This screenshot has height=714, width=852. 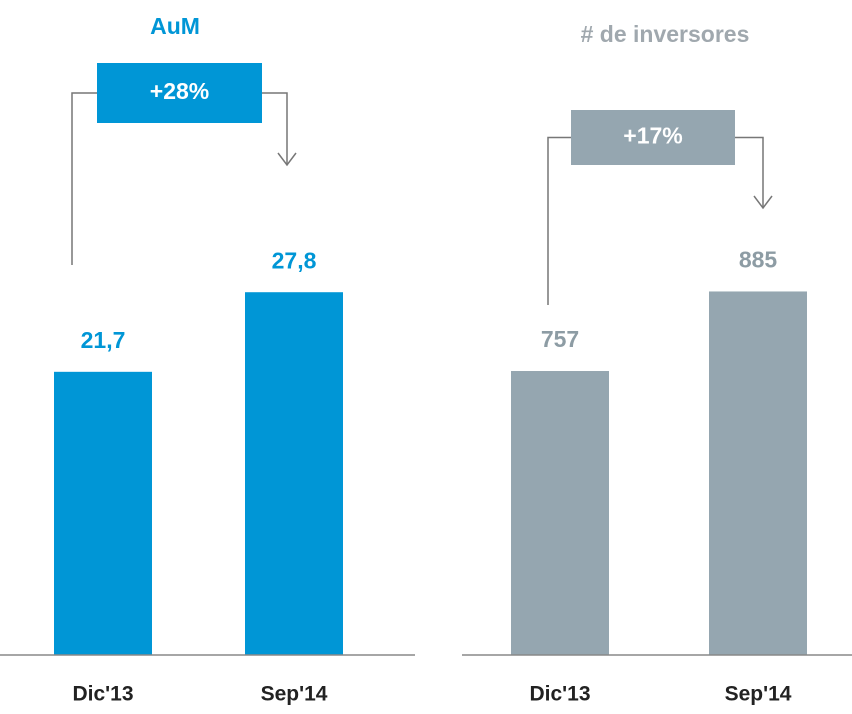 I want to click on chart-title: # de inversores, so click(x=665, y=34).